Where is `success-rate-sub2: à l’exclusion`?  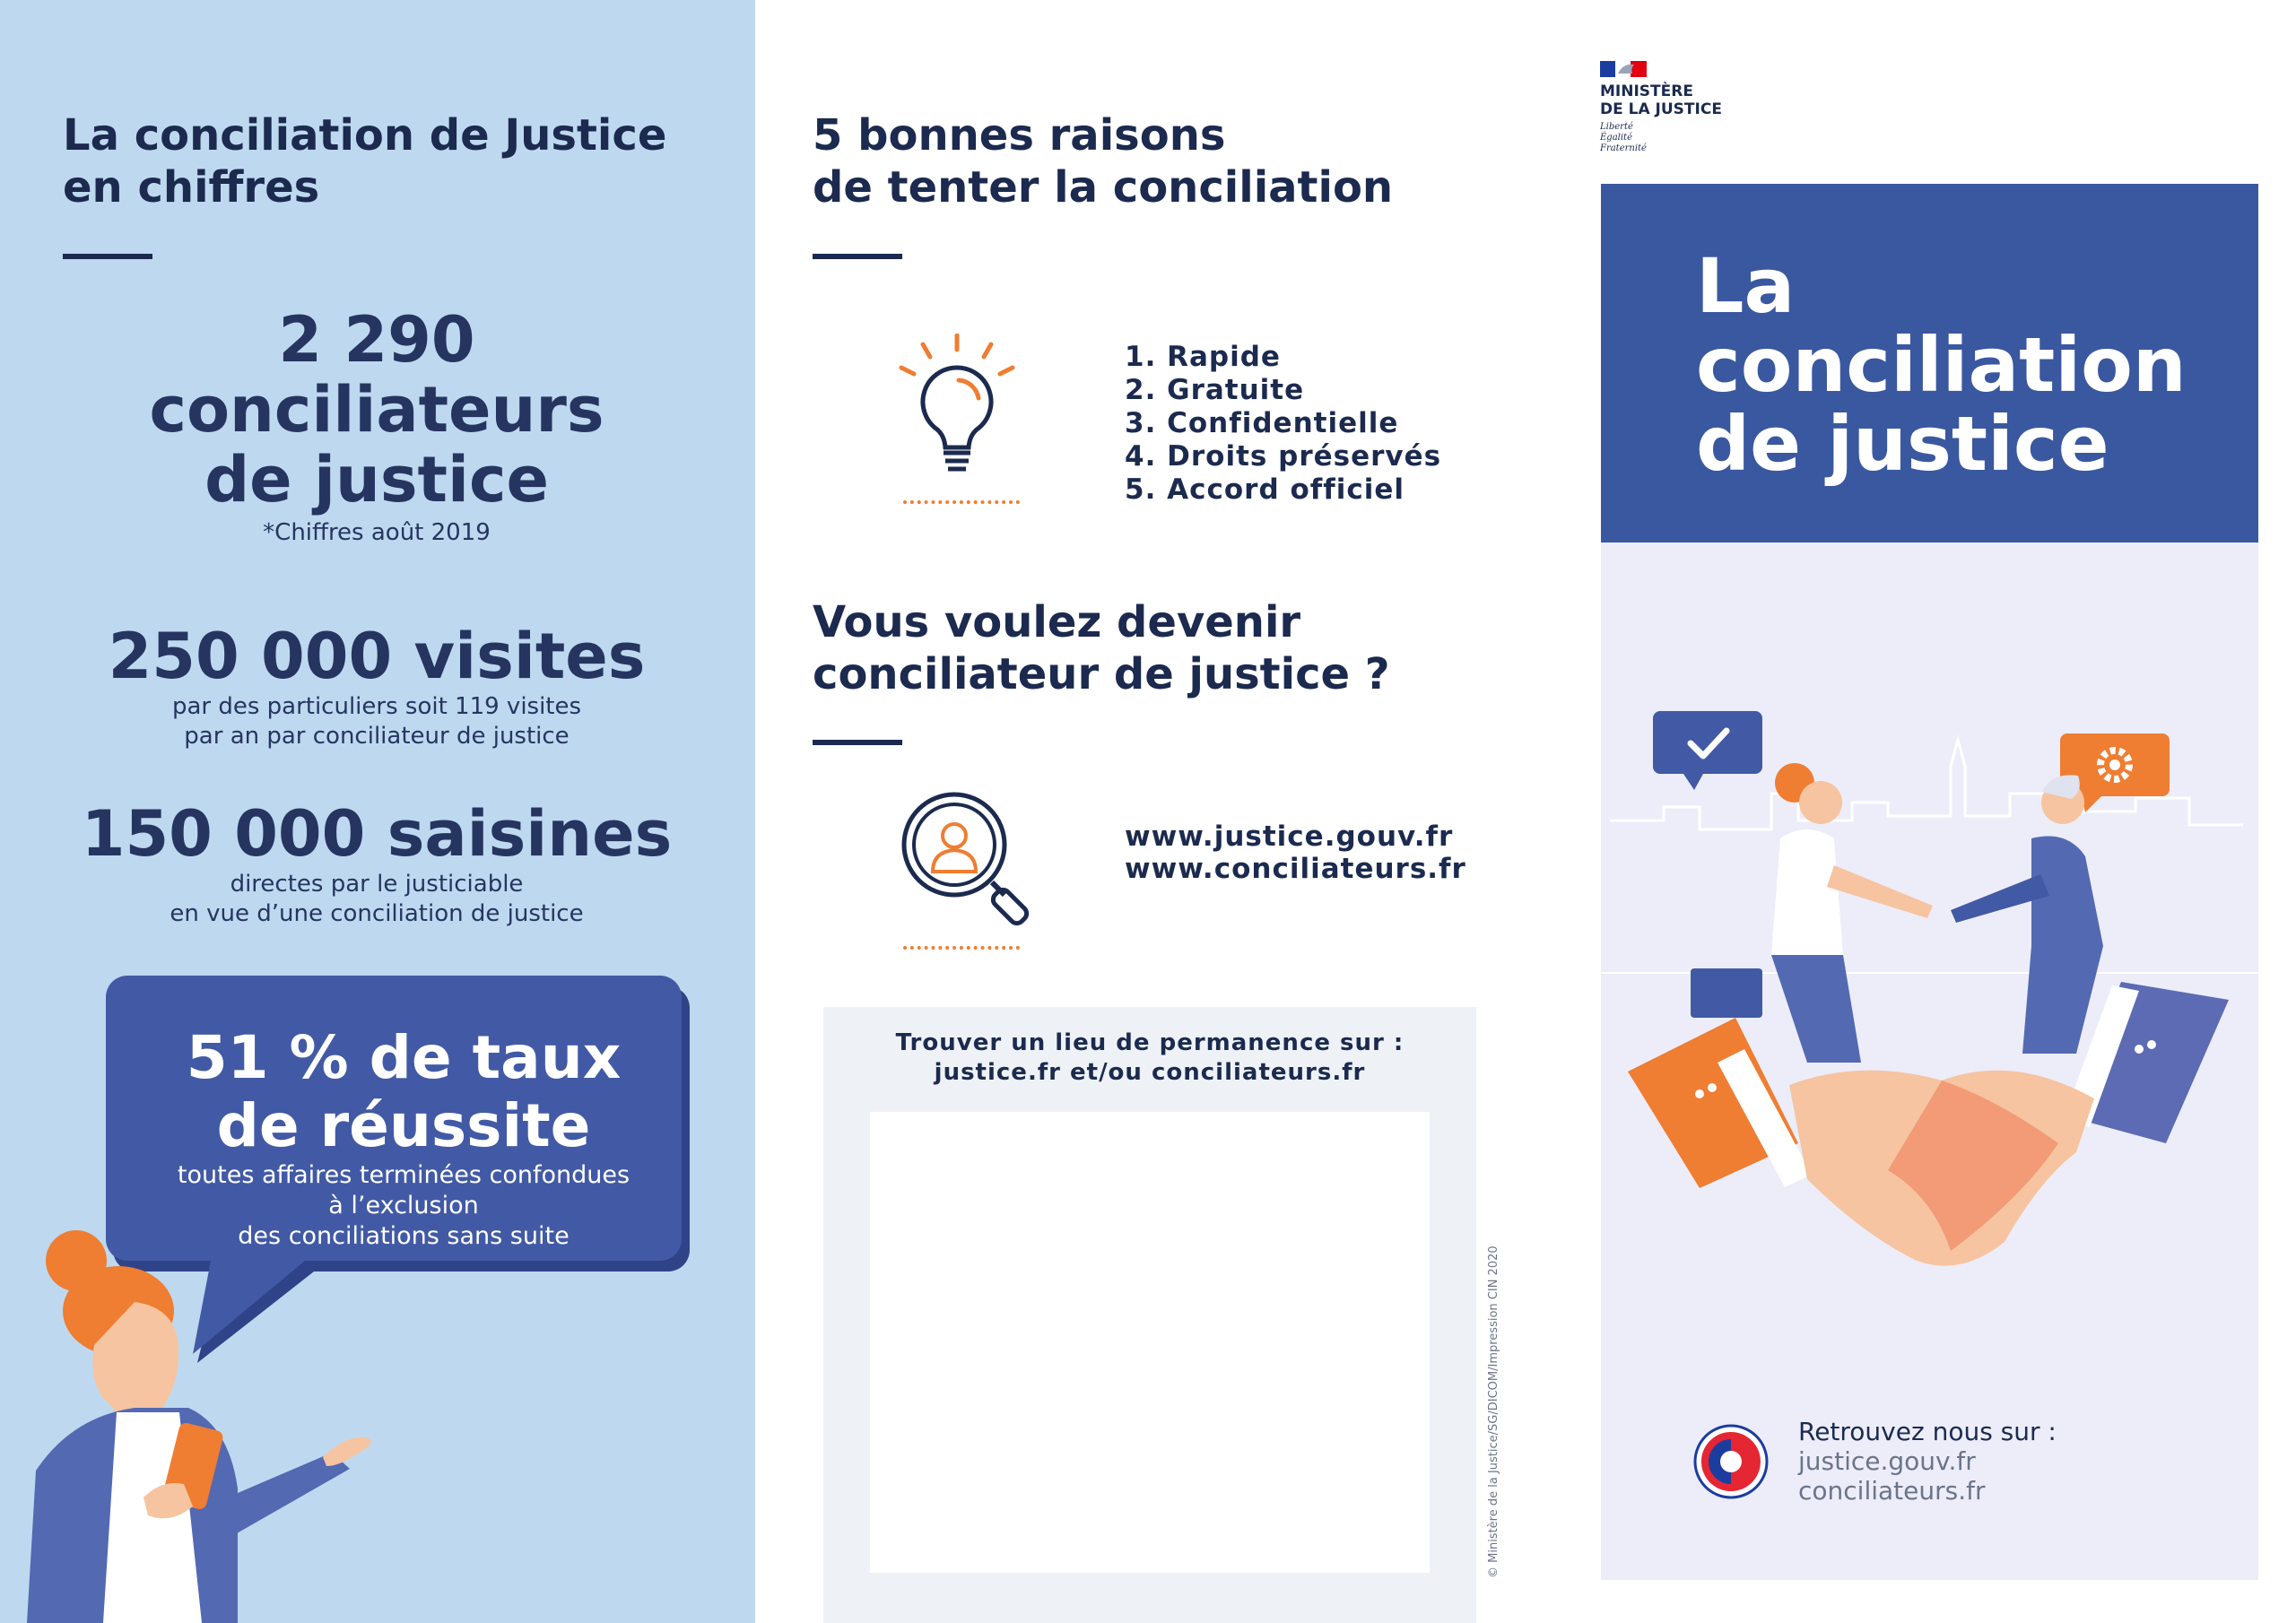 success-rate-sub2: à l’exclusion is located at coordinates (403, 1205).